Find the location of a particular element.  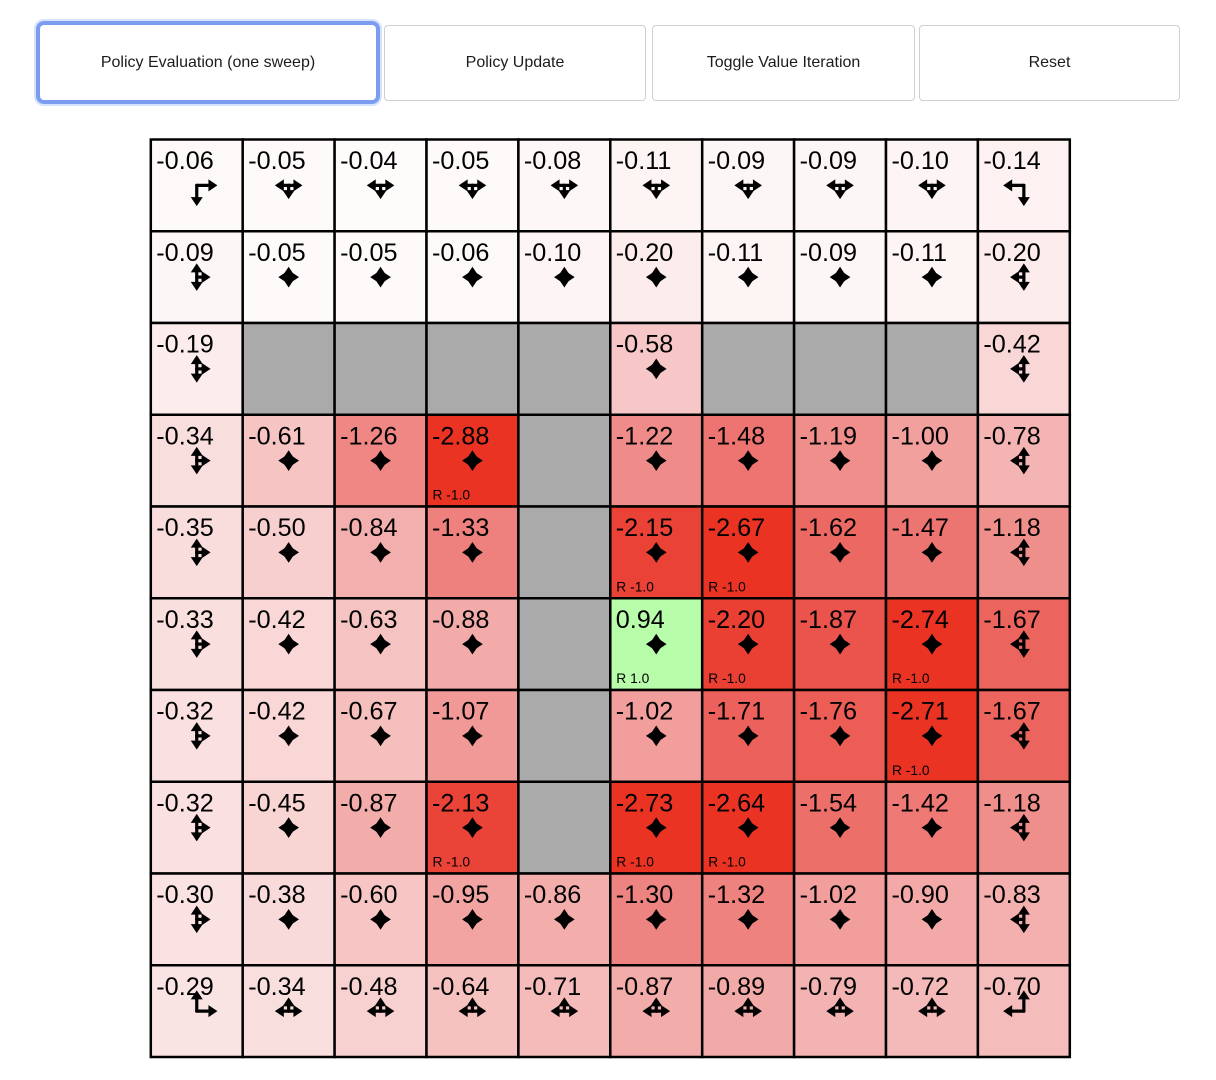

svg-text: -1.62 is located at coordinates (828, 528).